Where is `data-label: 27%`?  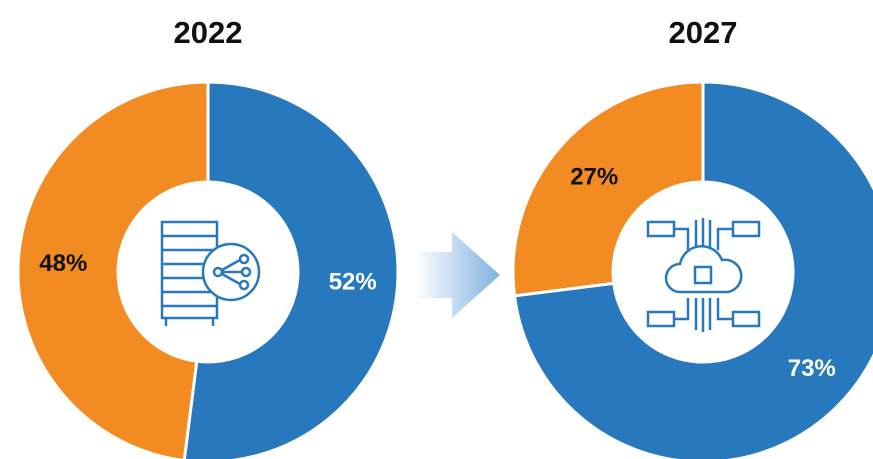
data-label: 27% is located at coordinates (594, 176).